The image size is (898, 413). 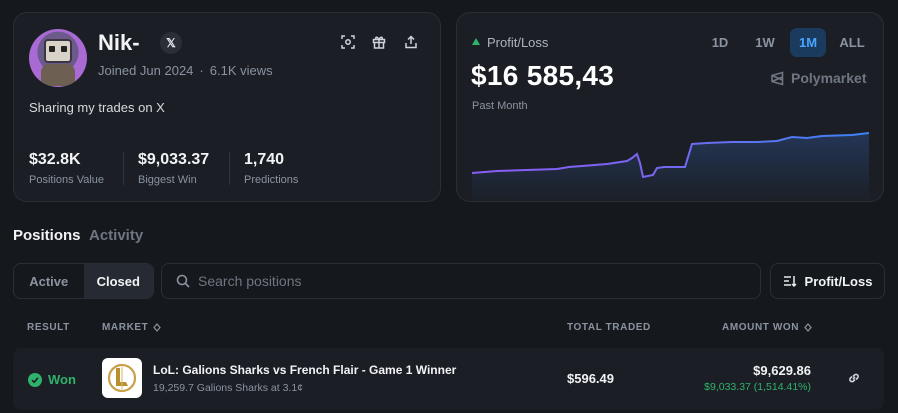 What do you see at coordinates (518, 42) in the screenshot?
I see `pnl-label: Profit/Loss` at bounding box center [518, 42].